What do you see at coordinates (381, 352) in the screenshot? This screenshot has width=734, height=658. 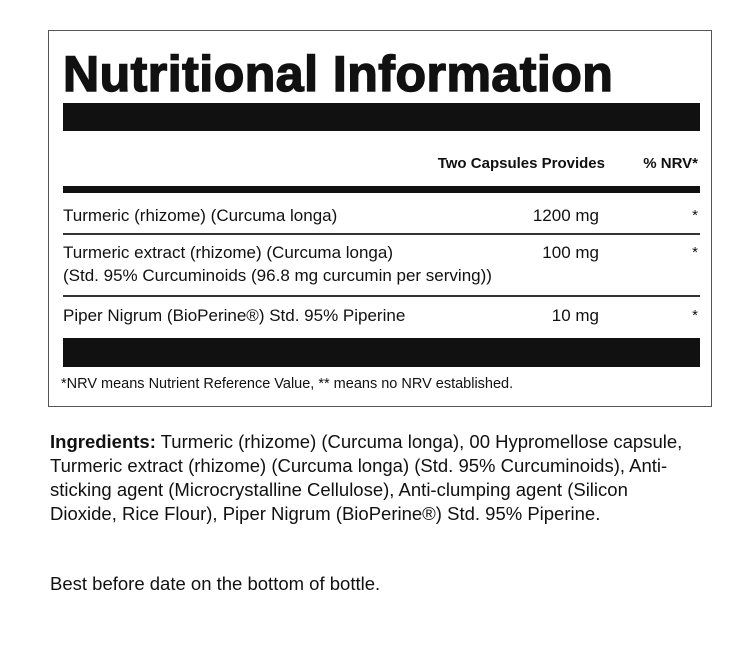 I see `bottom-black-bar` at bounding box center [381, 352].